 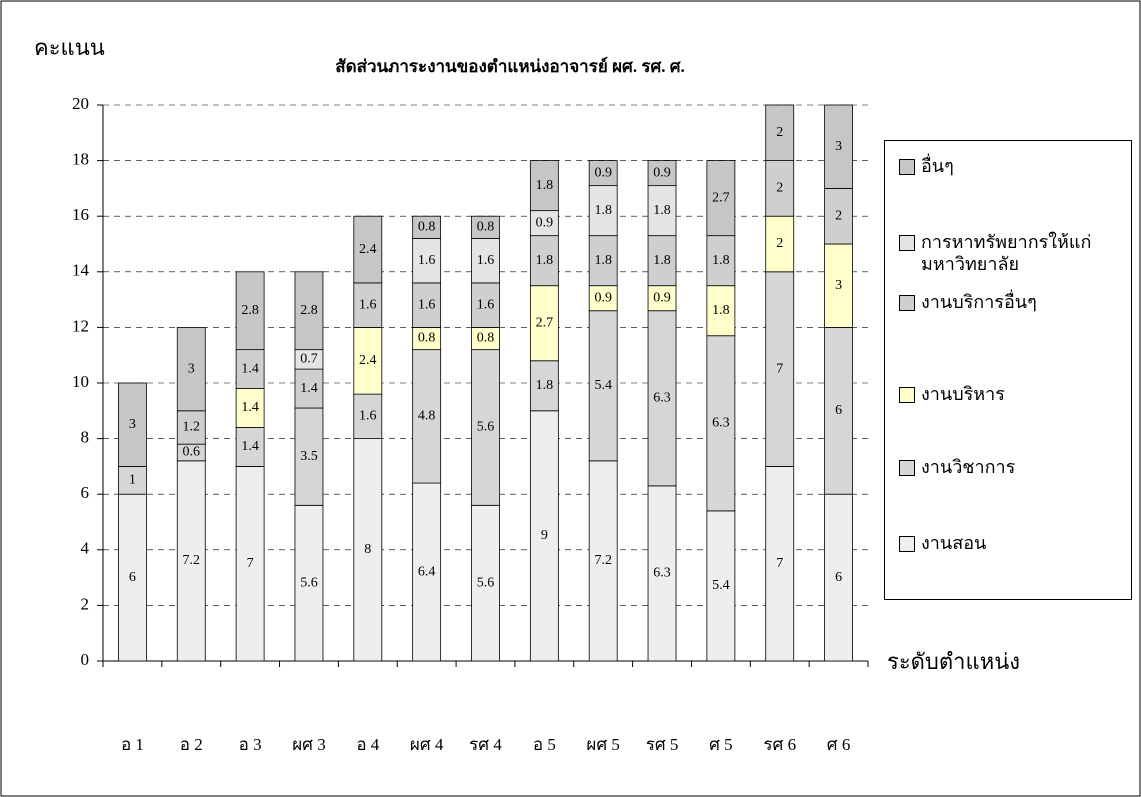 I want to click on data-label: 2.8, so click(x=309, y=310).